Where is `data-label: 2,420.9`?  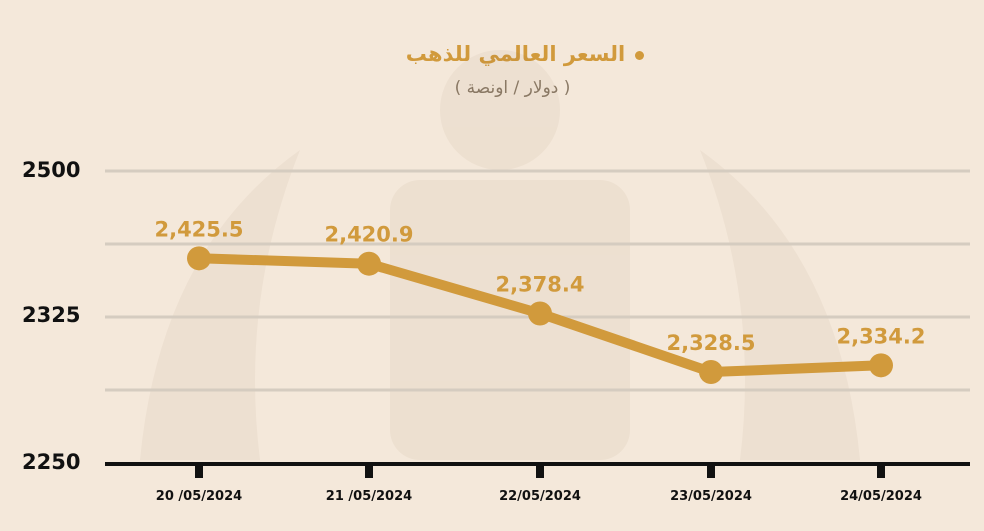
data-label: 2,420.9 is located at coordinates (368, 235).